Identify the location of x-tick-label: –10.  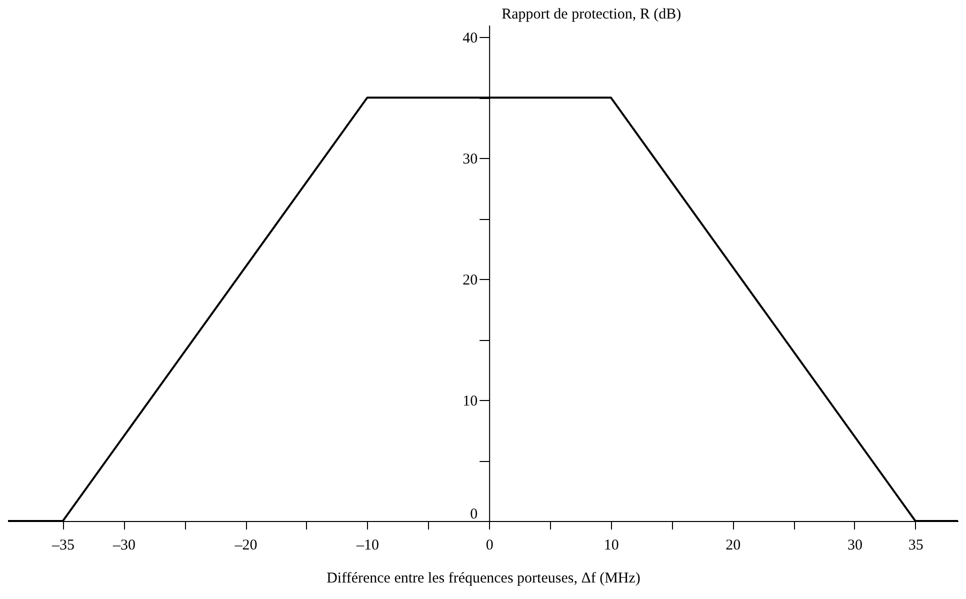
(368, 546).